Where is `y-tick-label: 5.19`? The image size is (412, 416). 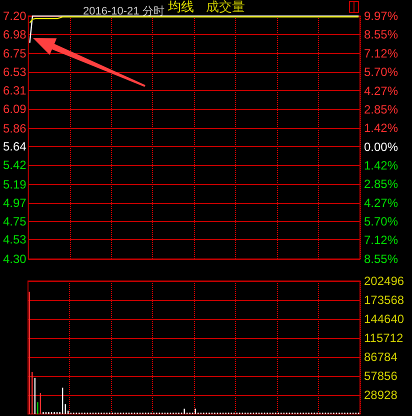
y-tick-label: 5.19 is located at coordinates (14, 184).